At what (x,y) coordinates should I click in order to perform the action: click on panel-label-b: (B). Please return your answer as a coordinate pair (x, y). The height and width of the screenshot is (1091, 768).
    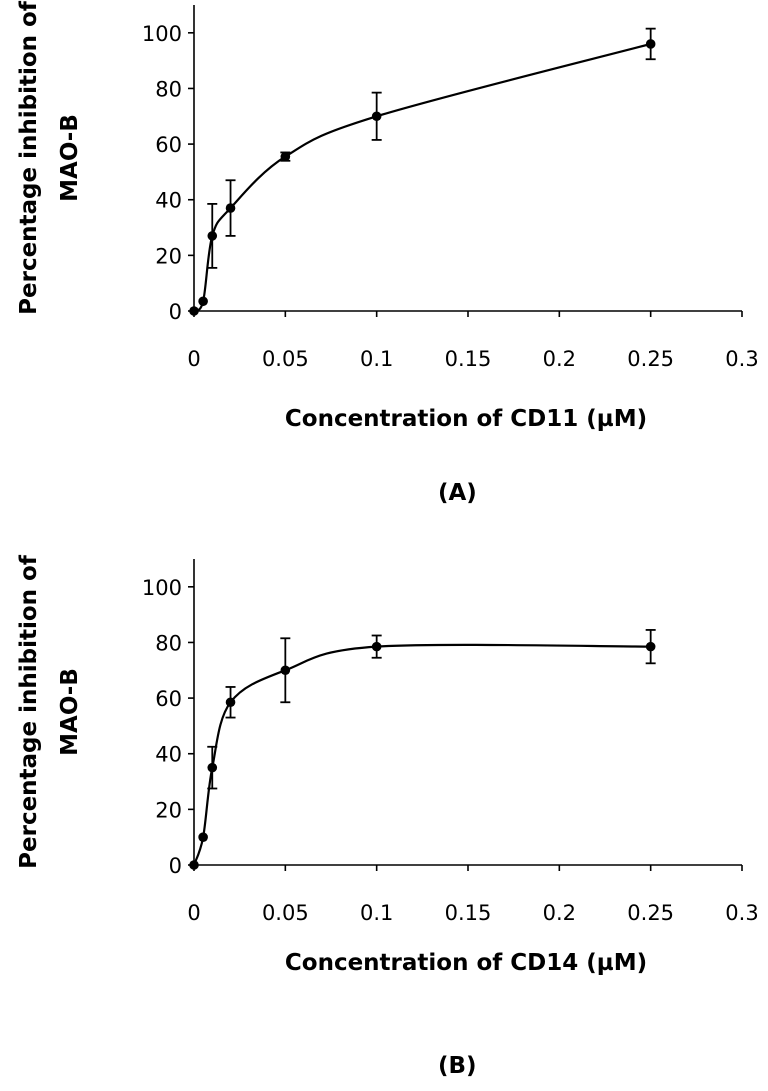
    Looking at the image, I should click on (457, 1066).